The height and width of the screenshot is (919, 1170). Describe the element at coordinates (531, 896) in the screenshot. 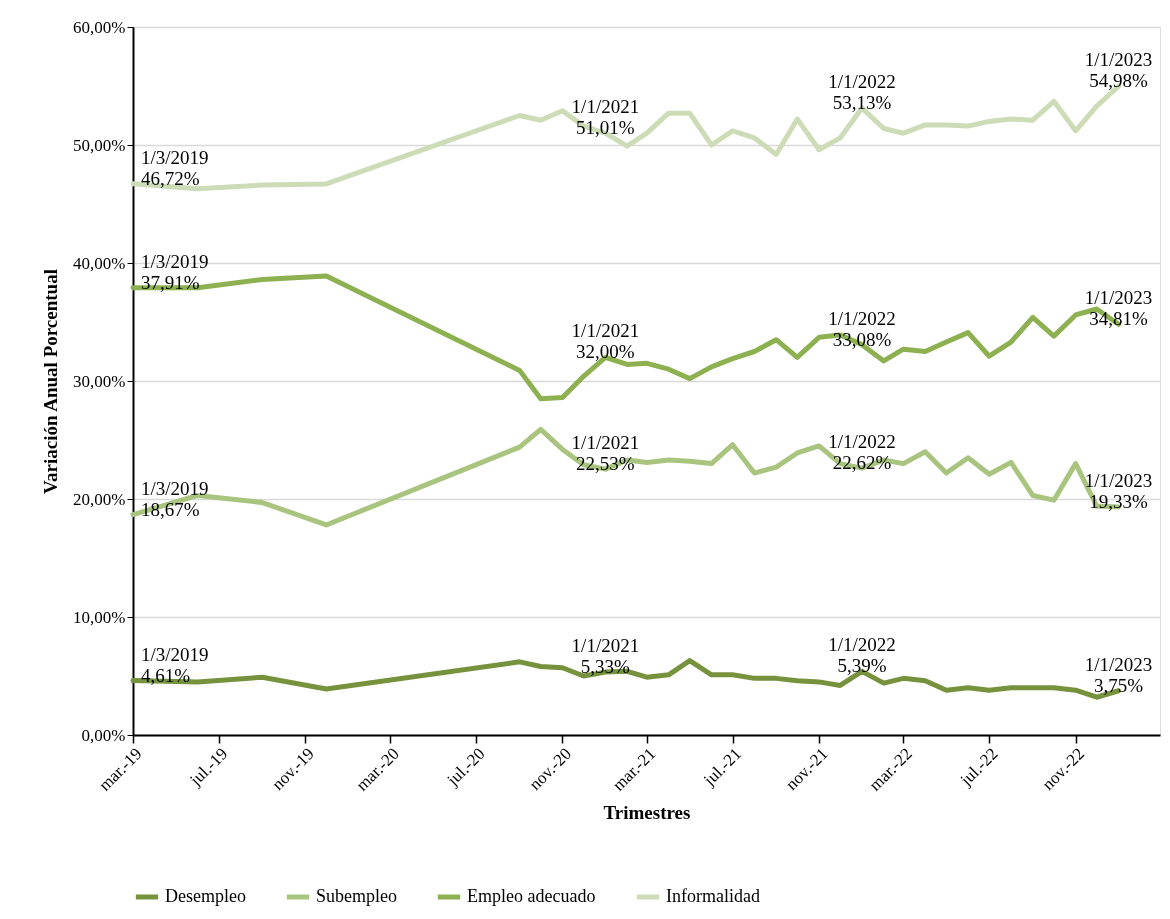

I see `legend-label: Empleo adecuado` at that location.